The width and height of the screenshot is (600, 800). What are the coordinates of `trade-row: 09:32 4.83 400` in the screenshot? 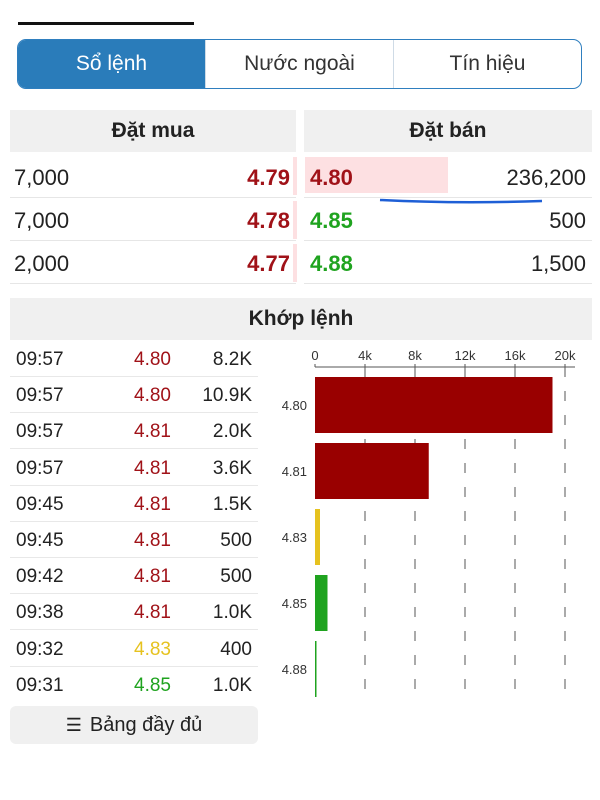 It's located at (134, 649).